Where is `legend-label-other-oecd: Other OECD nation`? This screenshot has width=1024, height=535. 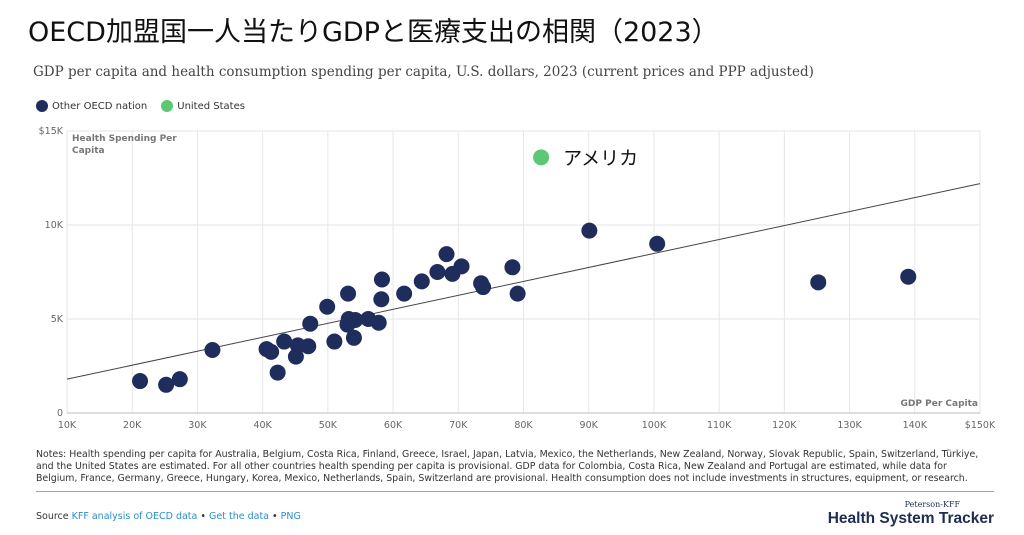
legend-label-other-oecd: Other OECD nation is located at coordinates (100, 106).